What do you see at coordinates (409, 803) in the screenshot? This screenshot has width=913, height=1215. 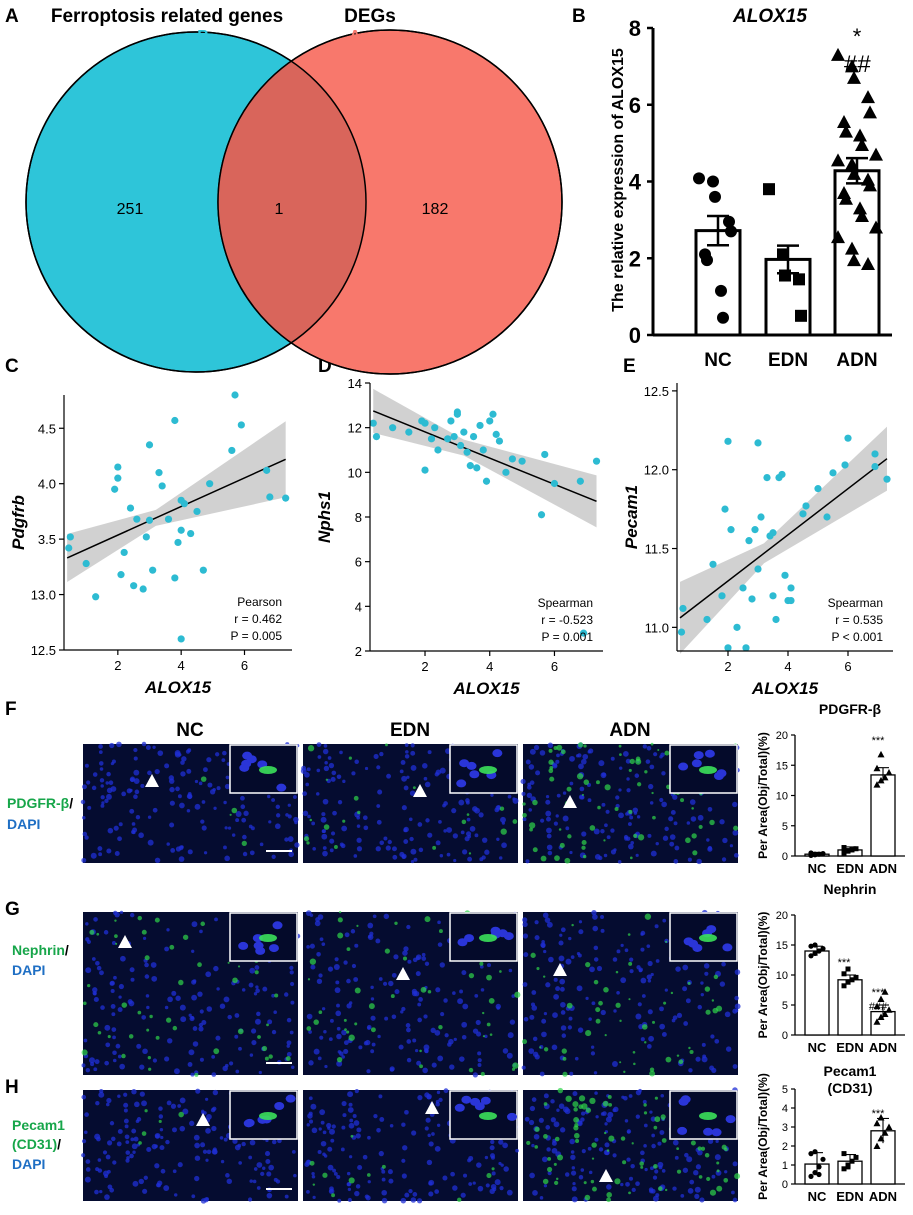 I see `micrograph-pdgfrb-edn` at bounding box center [409, 803].